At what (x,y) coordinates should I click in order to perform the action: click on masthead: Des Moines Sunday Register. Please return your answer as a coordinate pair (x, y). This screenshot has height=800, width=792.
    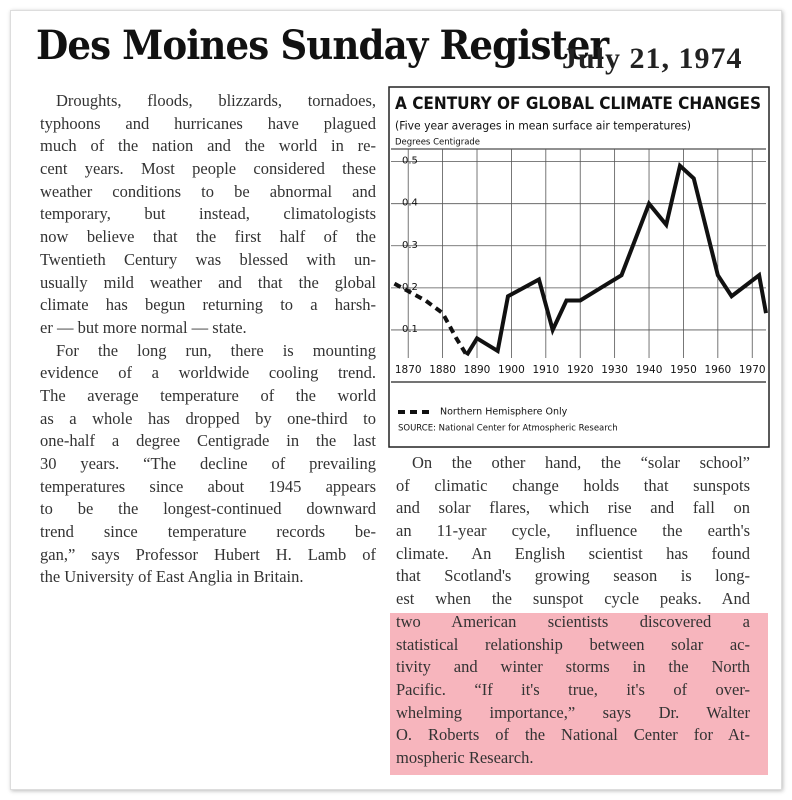
    Looking at the image, I should click on (322, 45).